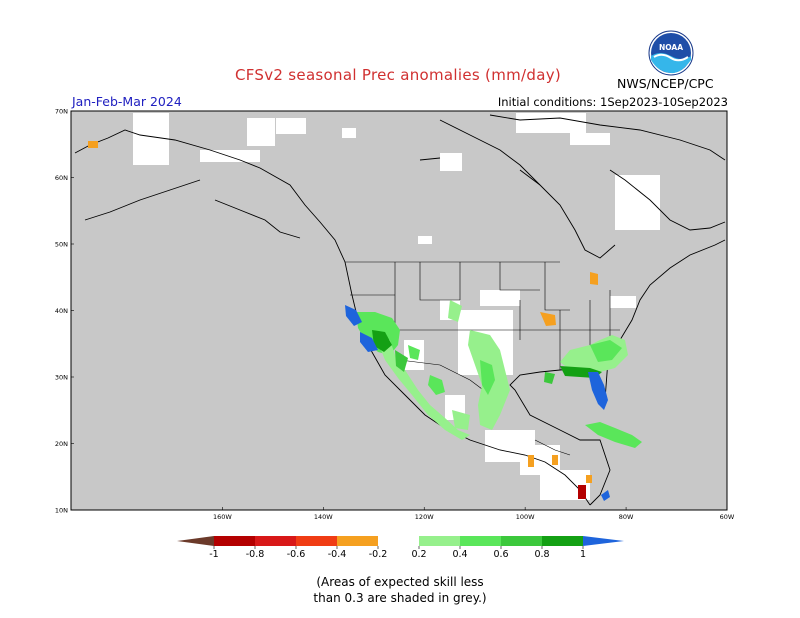 Image resolution: width=800 pixels, height=618 pixels. I want to click on colorbar-tick-label: 0.2, so click(418, 554).